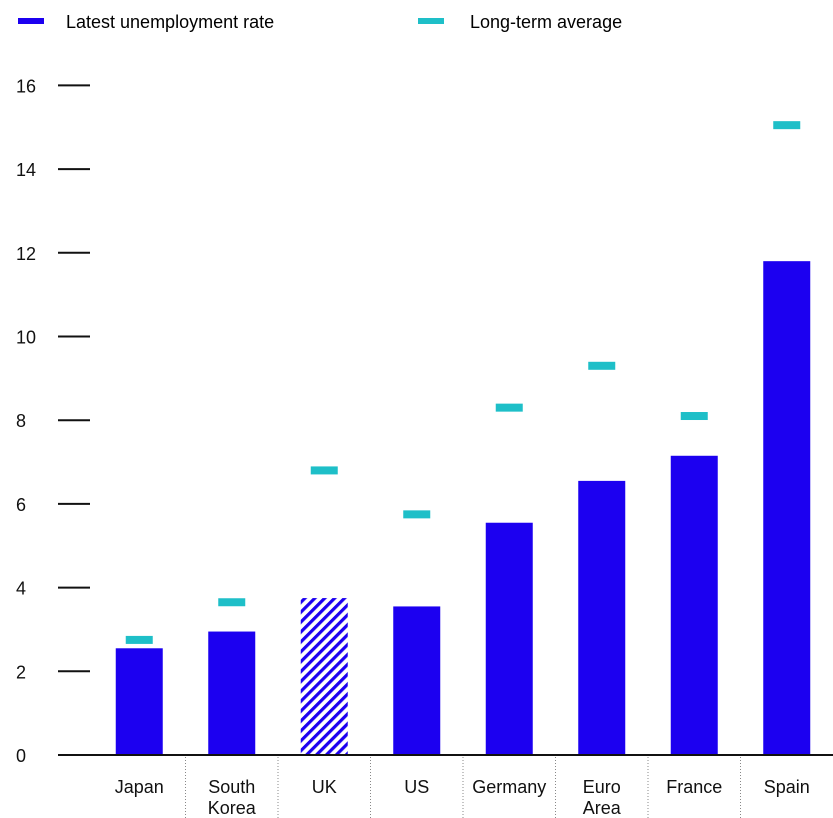 The width and height of the screenshot is (833, 818). I want to click on legend-item-long-term: Long-term average, so click(520, 22).